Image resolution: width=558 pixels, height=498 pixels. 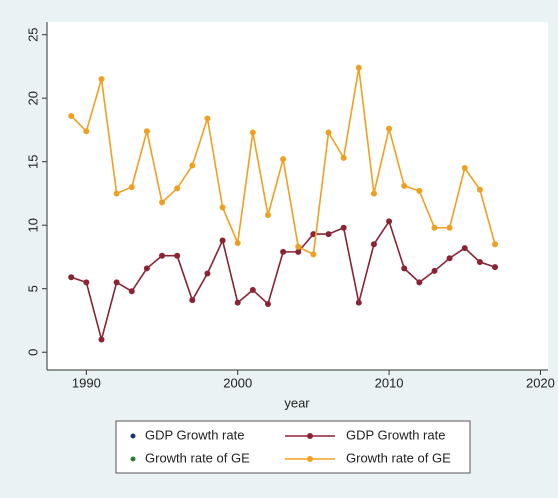 I want to click on y-tick-label: 15, so click(x=32, y=161).